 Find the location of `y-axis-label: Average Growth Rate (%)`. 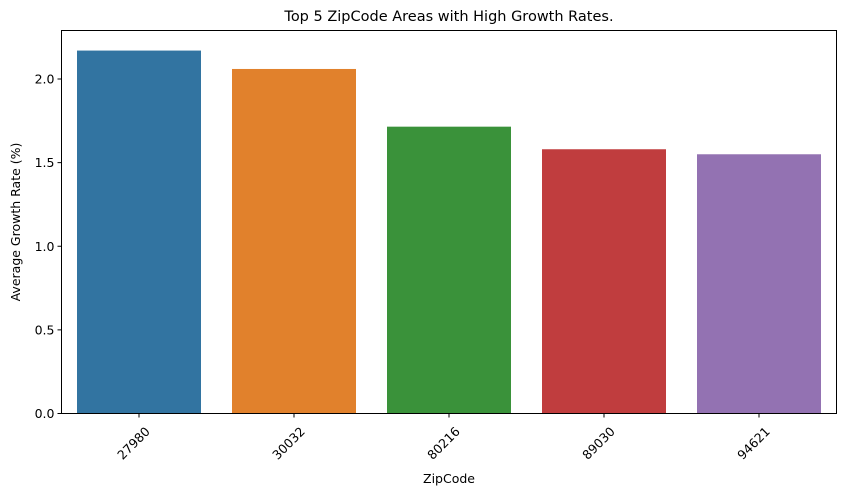

y-axis-label: Average Growth Rate (%) is located at coordinates (15, 222).